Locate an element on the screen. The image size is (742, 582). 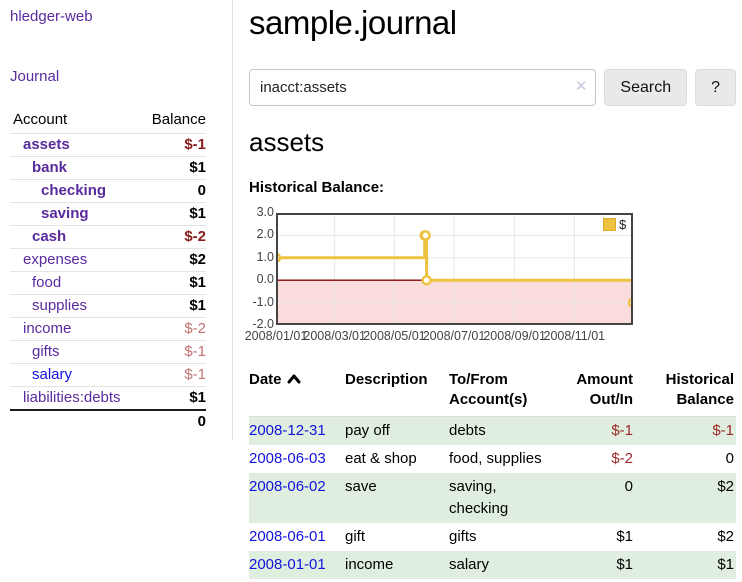
x-axis-tick-label: 2008/05/01 is located at coordinates (394, 336).